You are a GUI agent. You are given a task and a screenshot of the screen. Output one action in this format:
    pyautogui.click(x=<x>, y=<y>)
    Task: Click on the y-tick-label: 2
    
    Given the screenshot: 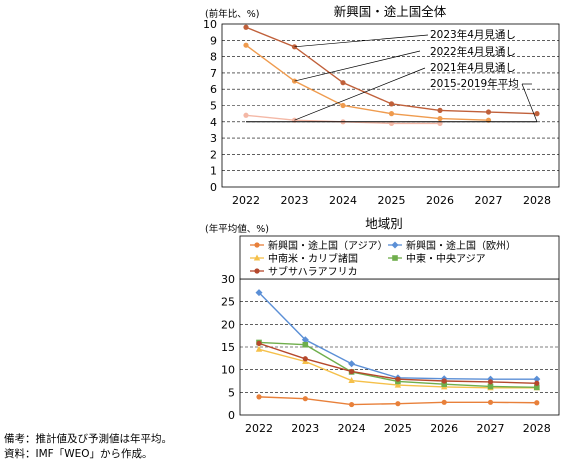 What is the action you would take?
    pyautogui.click(x=213, y=154)
    